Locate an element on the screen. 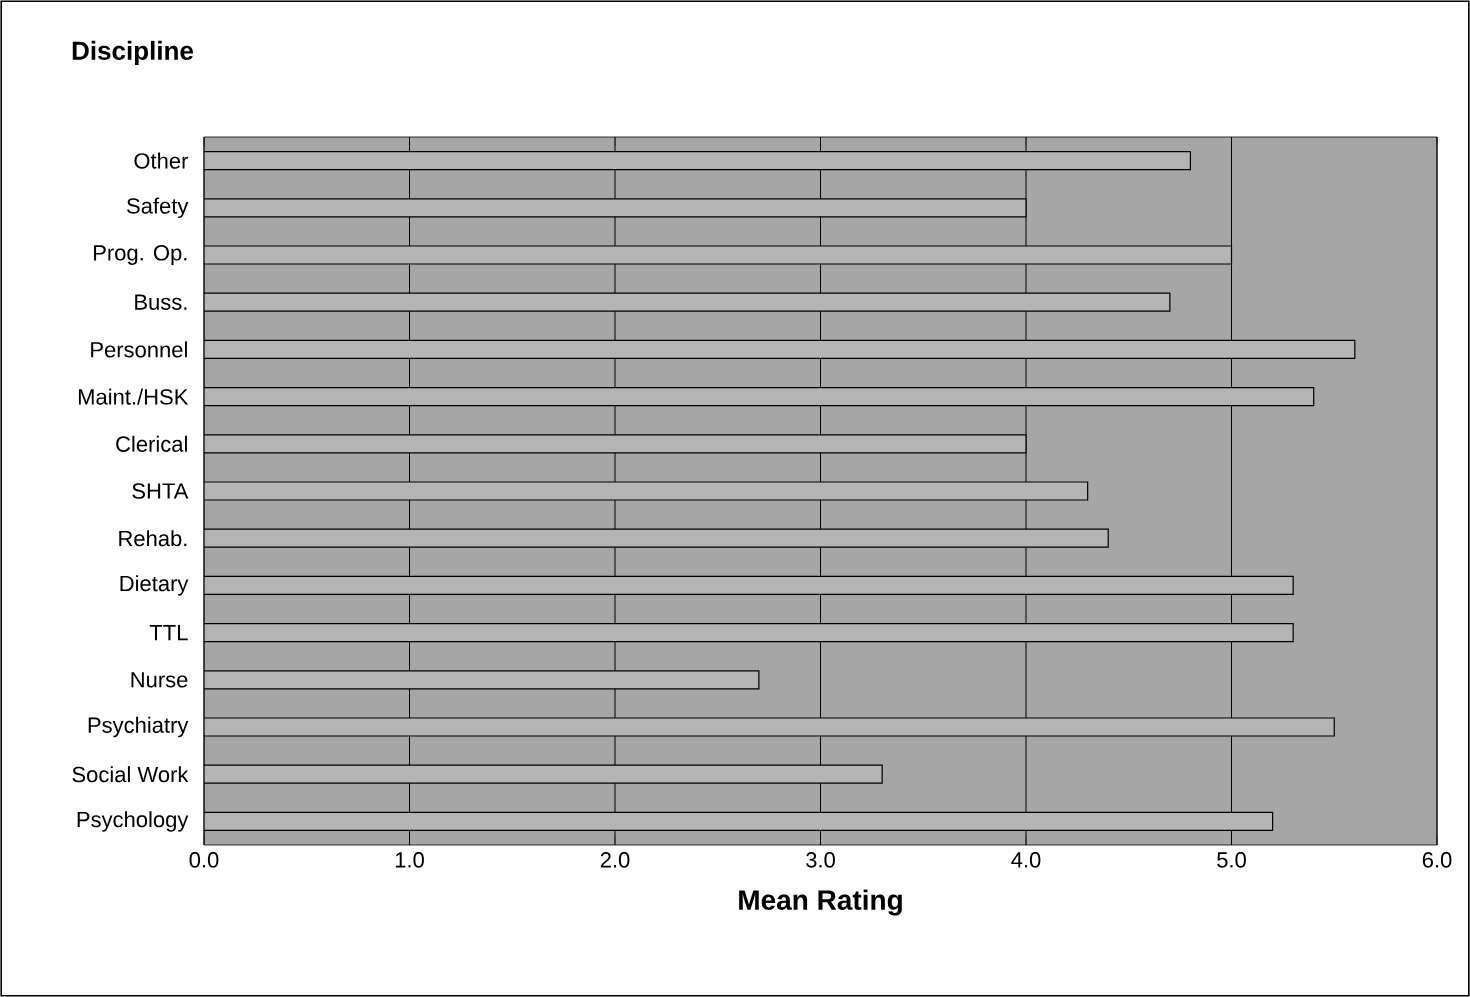 The image size is (1470, 997). y-tick-label: Buss. is located at coordinates (161, 302).